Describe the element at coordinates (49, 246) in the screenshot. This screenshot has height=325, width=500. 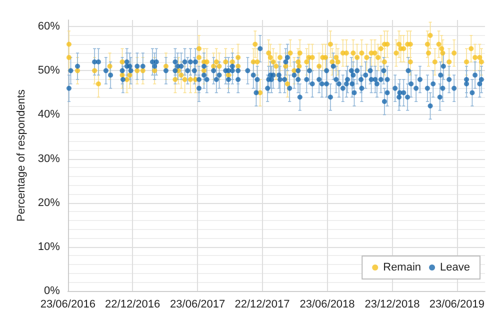
I see `y-tick-label: 10%` at that location.